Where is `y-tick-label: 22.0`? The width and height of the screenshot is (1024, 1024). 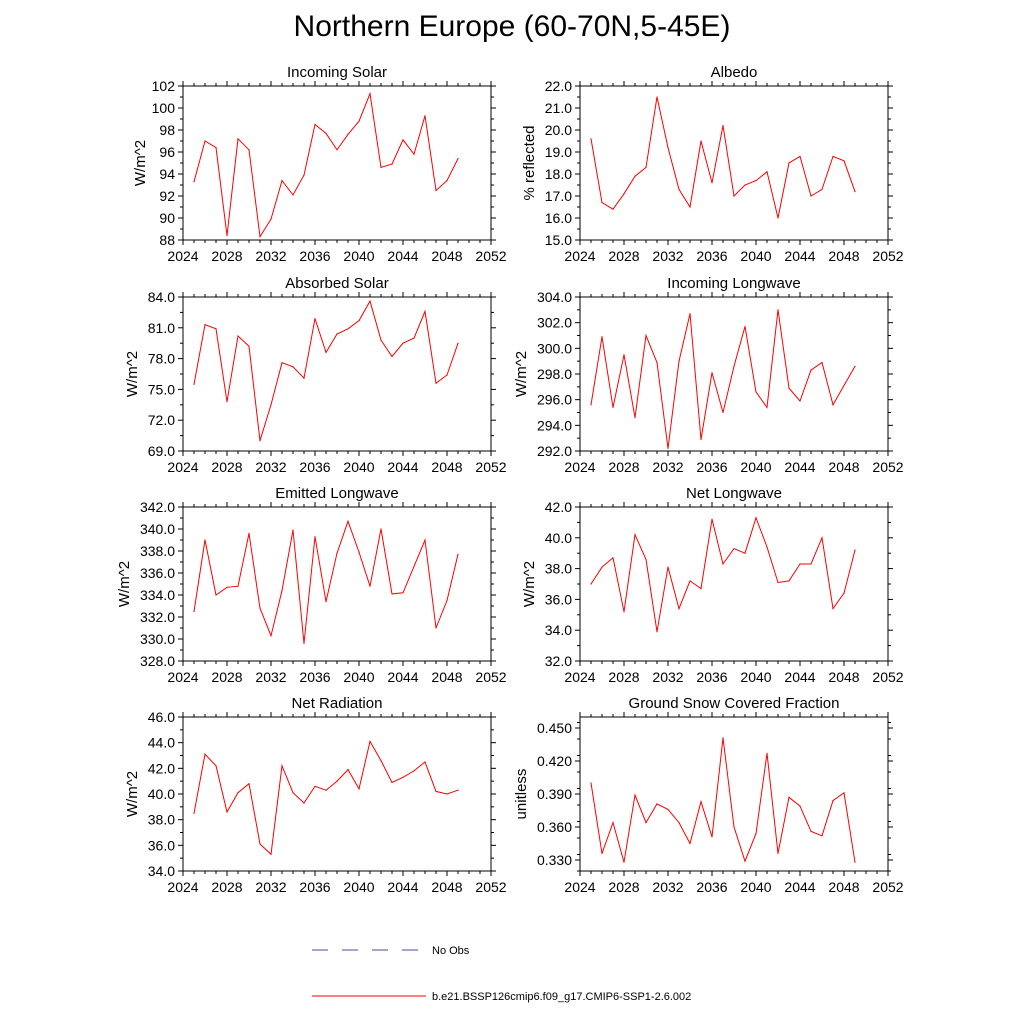
y-tick-label: 22.0 is located at coordinates (558, 86).